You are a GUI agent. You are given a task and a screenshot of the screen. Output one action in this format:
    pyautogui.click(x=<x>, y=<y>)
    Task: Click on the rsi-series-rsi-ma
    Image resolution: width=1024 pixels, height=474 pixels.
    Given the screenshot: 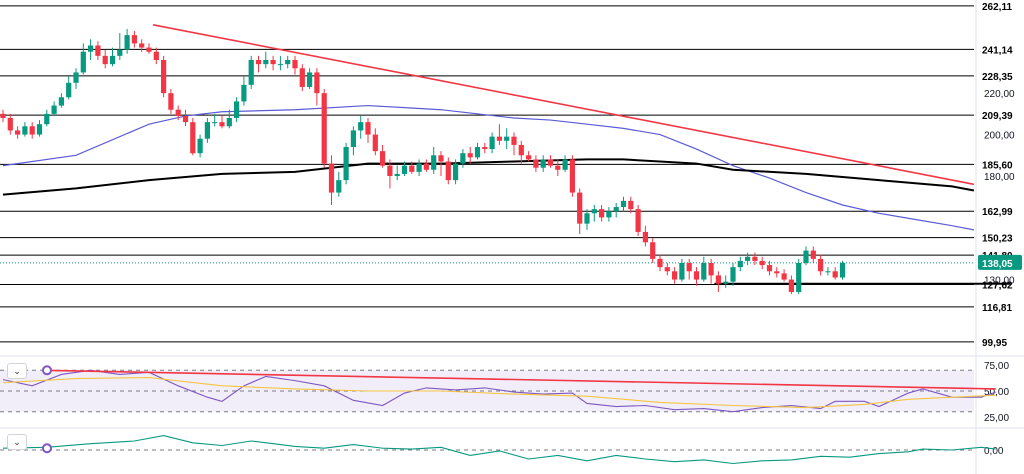 What is the action you would take?
    pyautogui.click(x=499, y=392)
    